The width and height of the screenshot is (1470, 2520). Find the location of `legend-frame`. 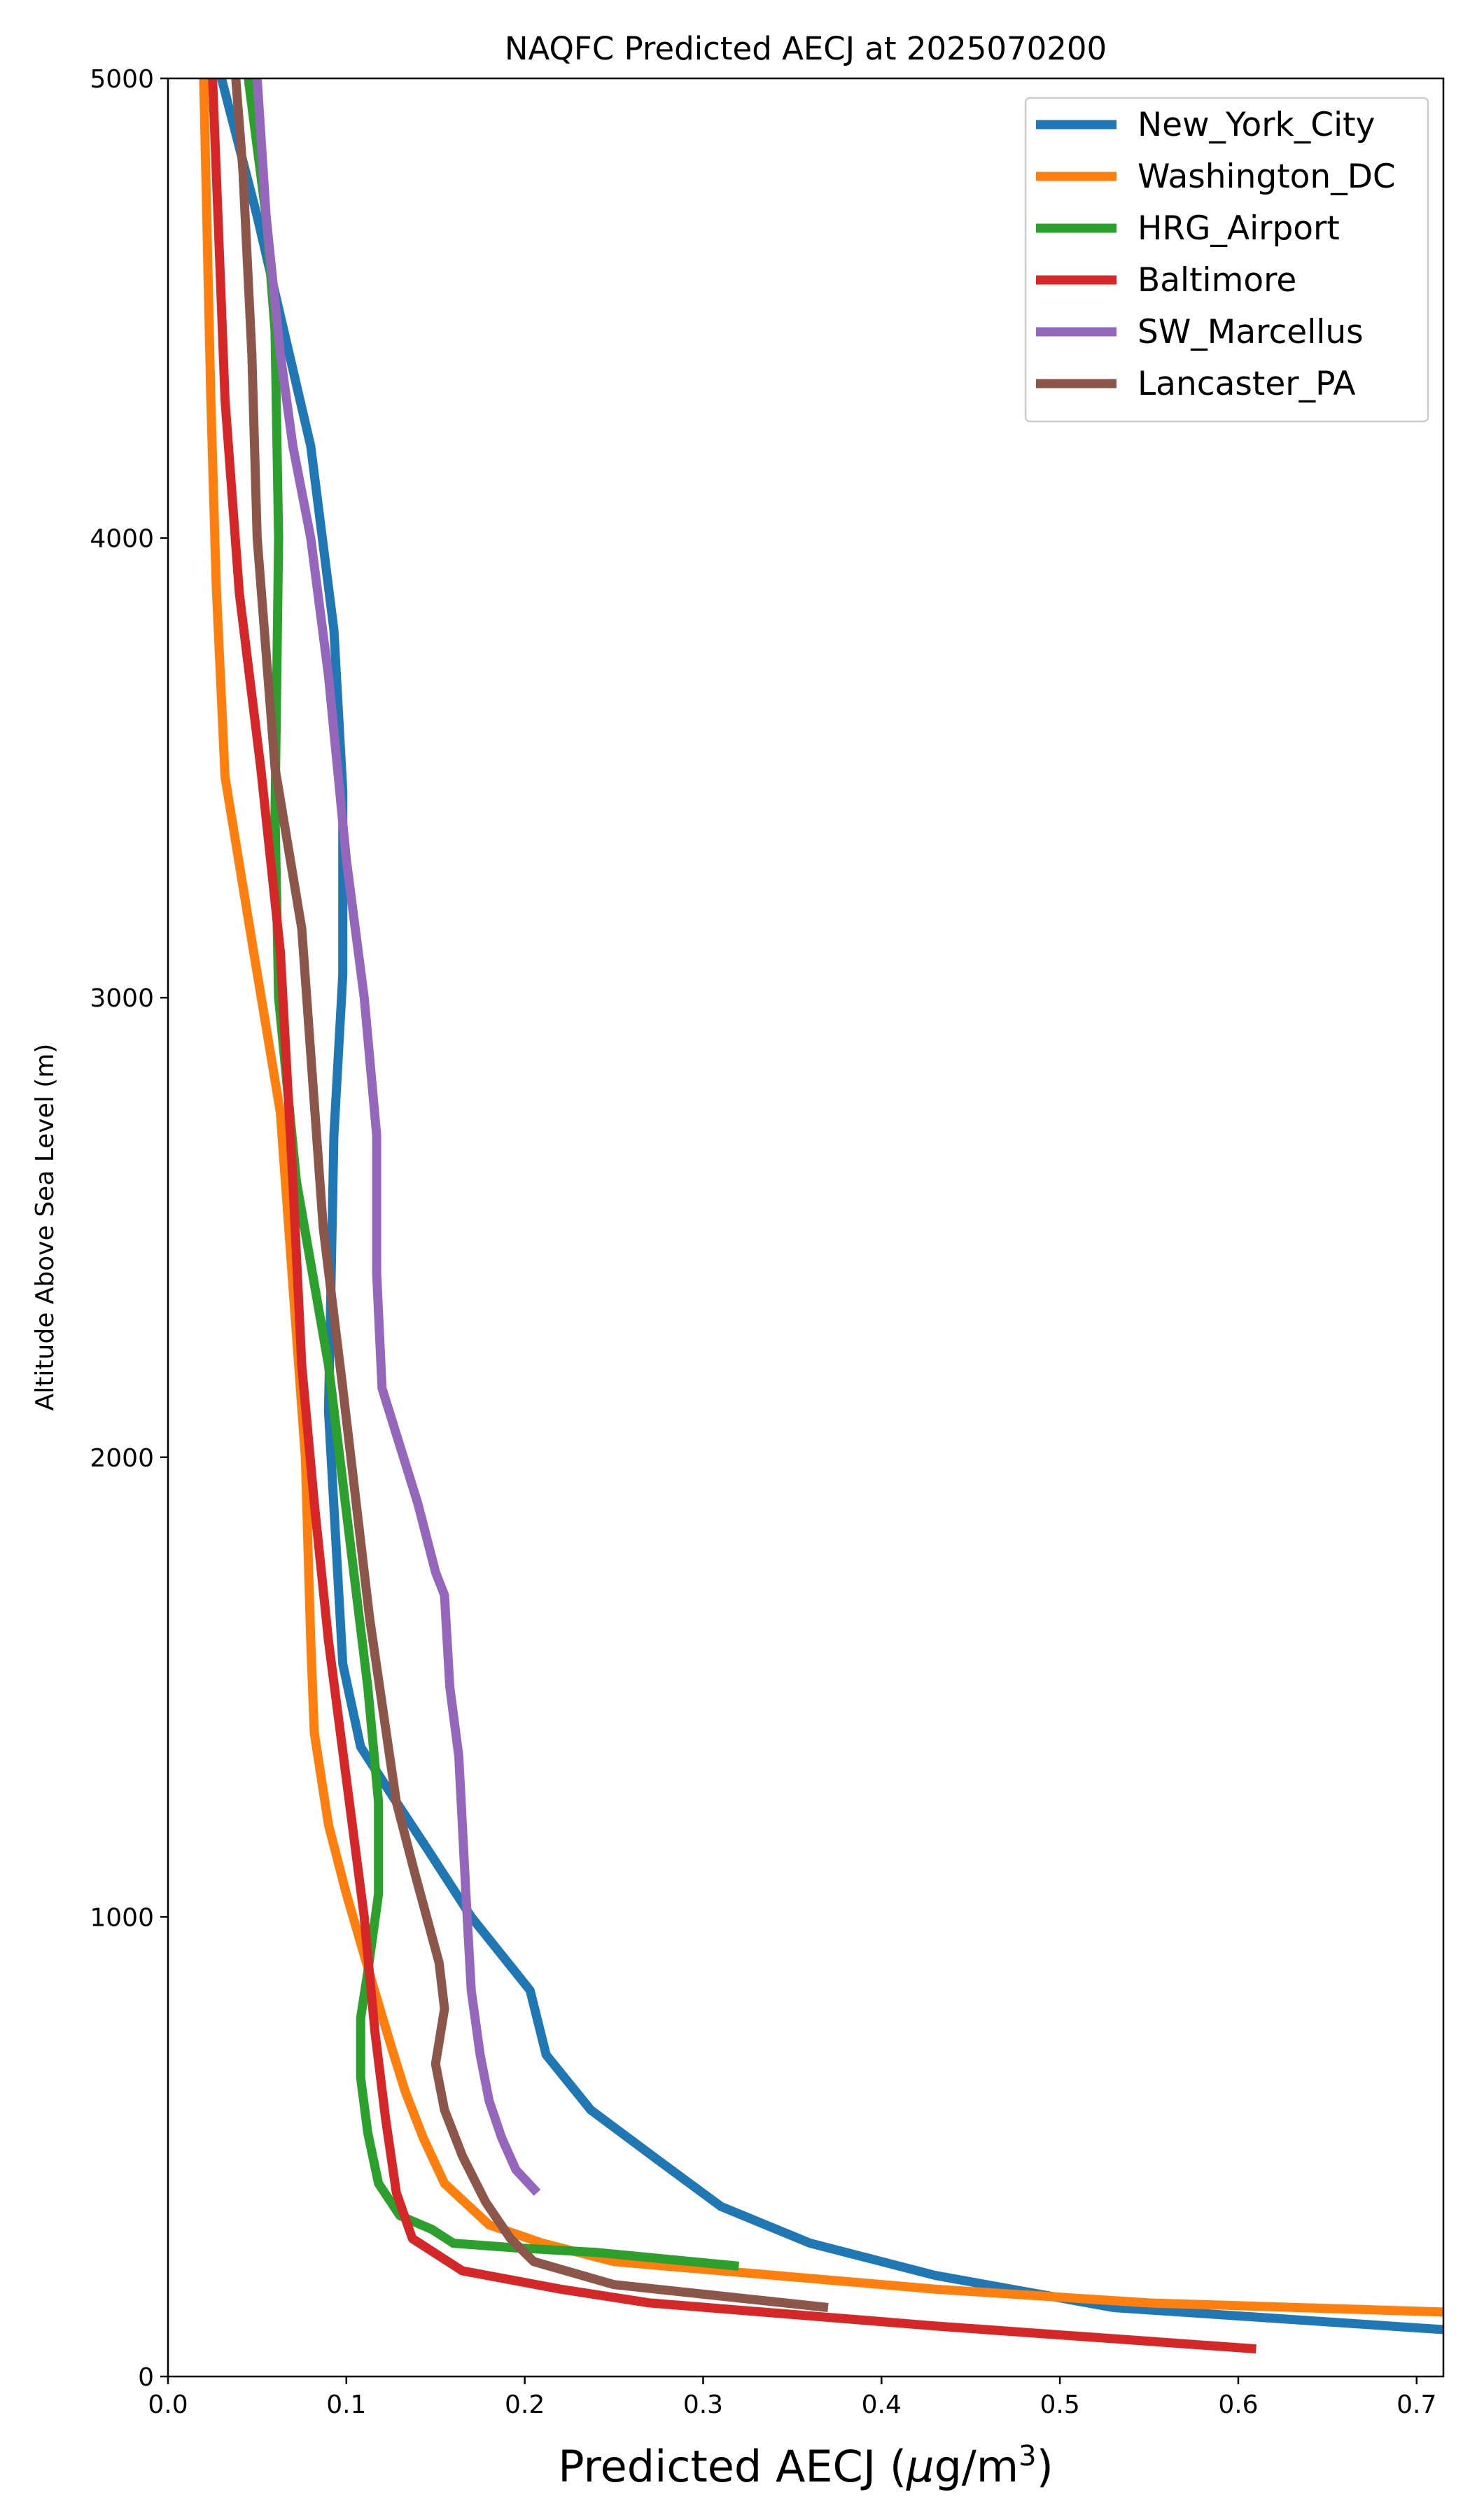

legend-frame is located at coordinates (1226, 260).